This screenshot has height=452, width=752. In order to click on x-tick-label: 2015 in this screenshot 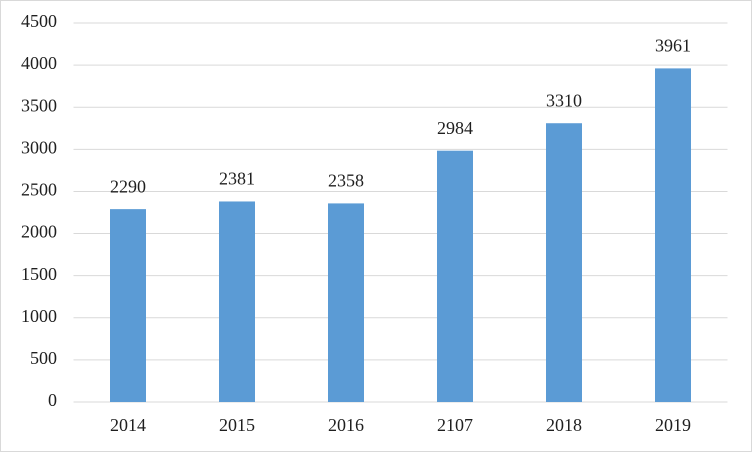, I will do `click(237, 425)`.